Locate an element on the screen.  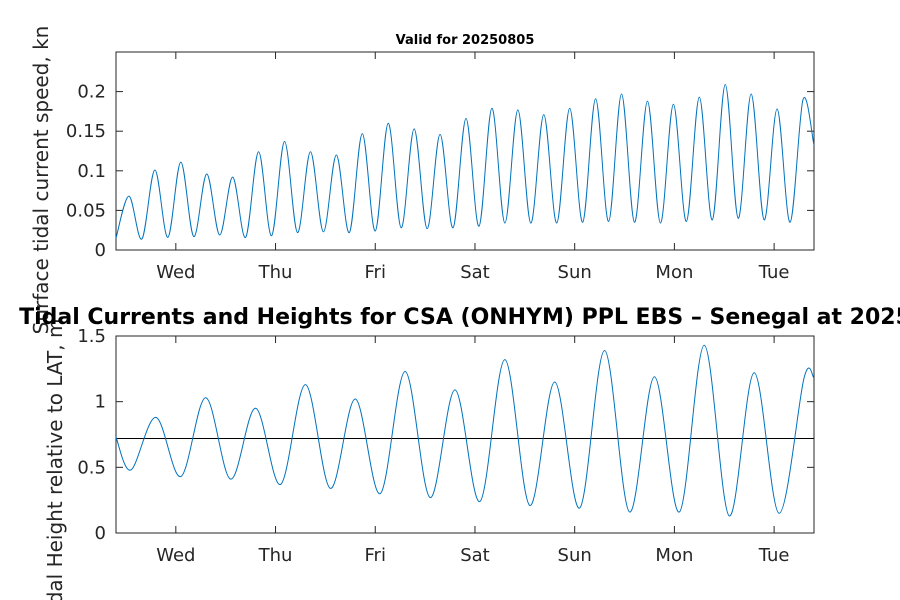
current-speed-x-tick-label: Thu is located at coordinates (275, 272).